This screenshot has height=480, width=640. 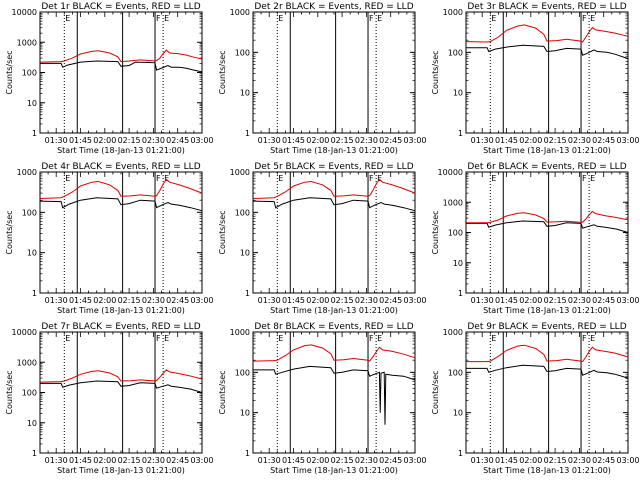 What do you see at coordinates (546, 7) in the screenshot?
I see `panel-title: Det 3r BLACK = Events, RED = LLD` at bounding box center [546, 7].